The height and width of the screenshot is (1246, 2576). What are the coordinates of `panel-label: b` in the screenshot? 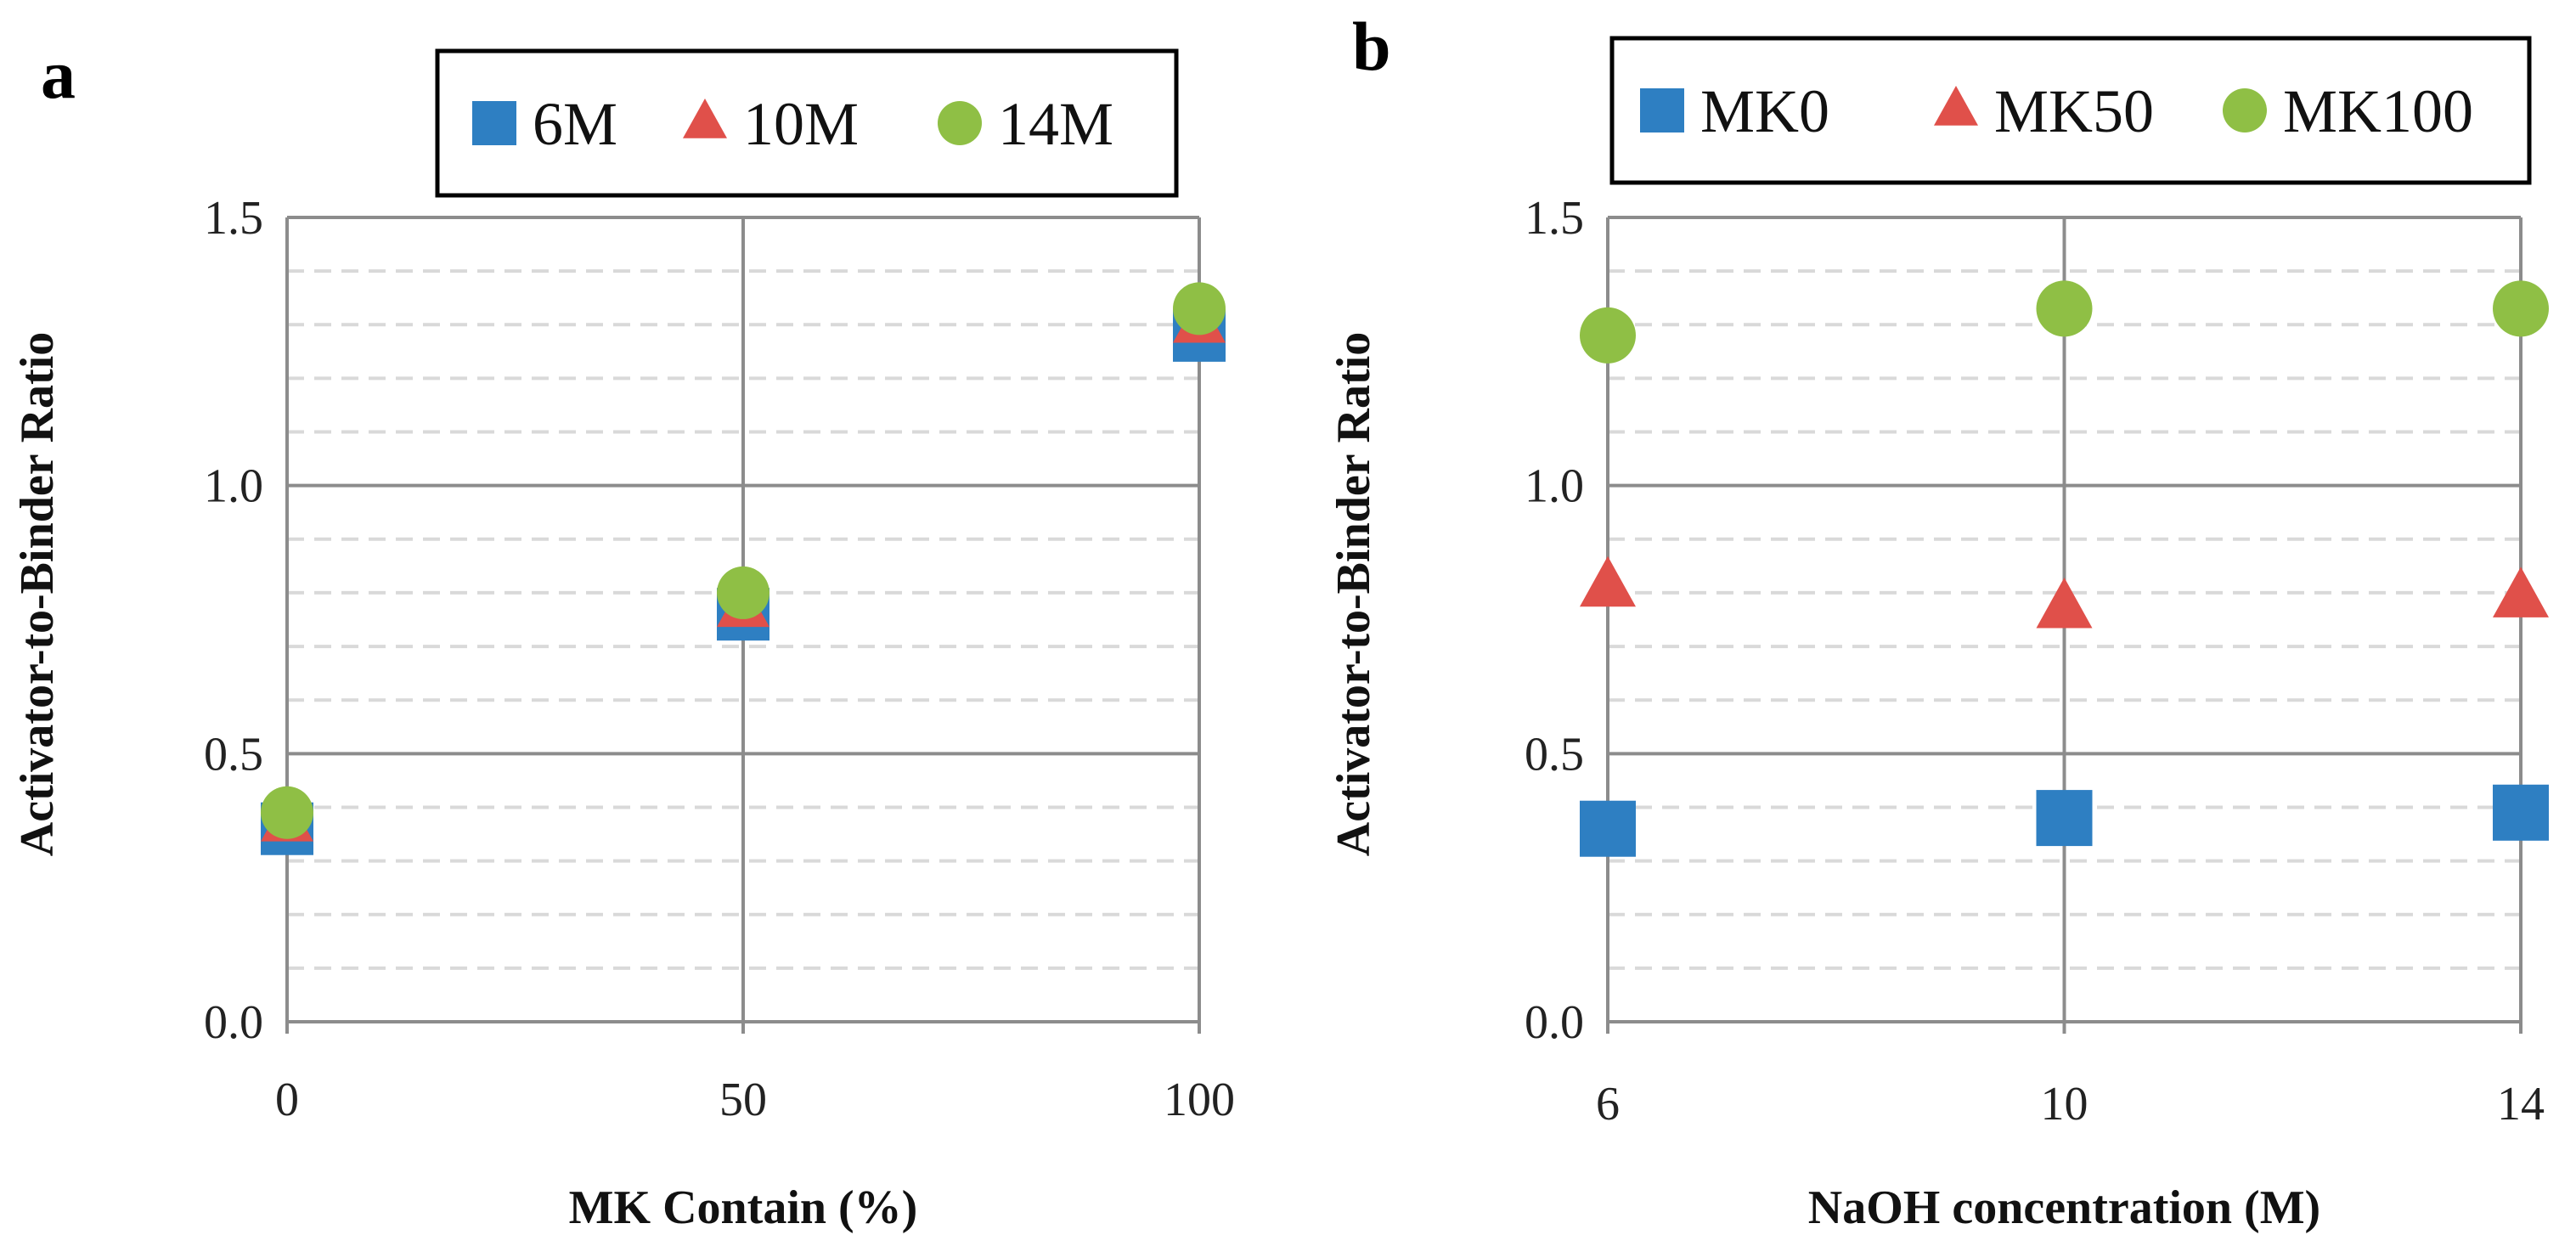 It's located at (1371, 46).